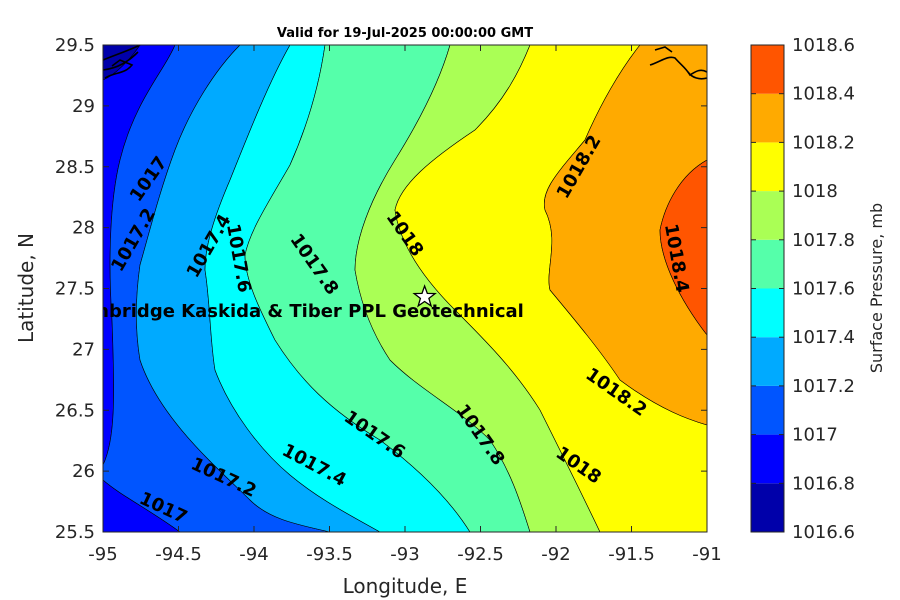 This screenshot has width=900, height=600. I want to click on y-tick-label: 29.5, so click(75, 45).